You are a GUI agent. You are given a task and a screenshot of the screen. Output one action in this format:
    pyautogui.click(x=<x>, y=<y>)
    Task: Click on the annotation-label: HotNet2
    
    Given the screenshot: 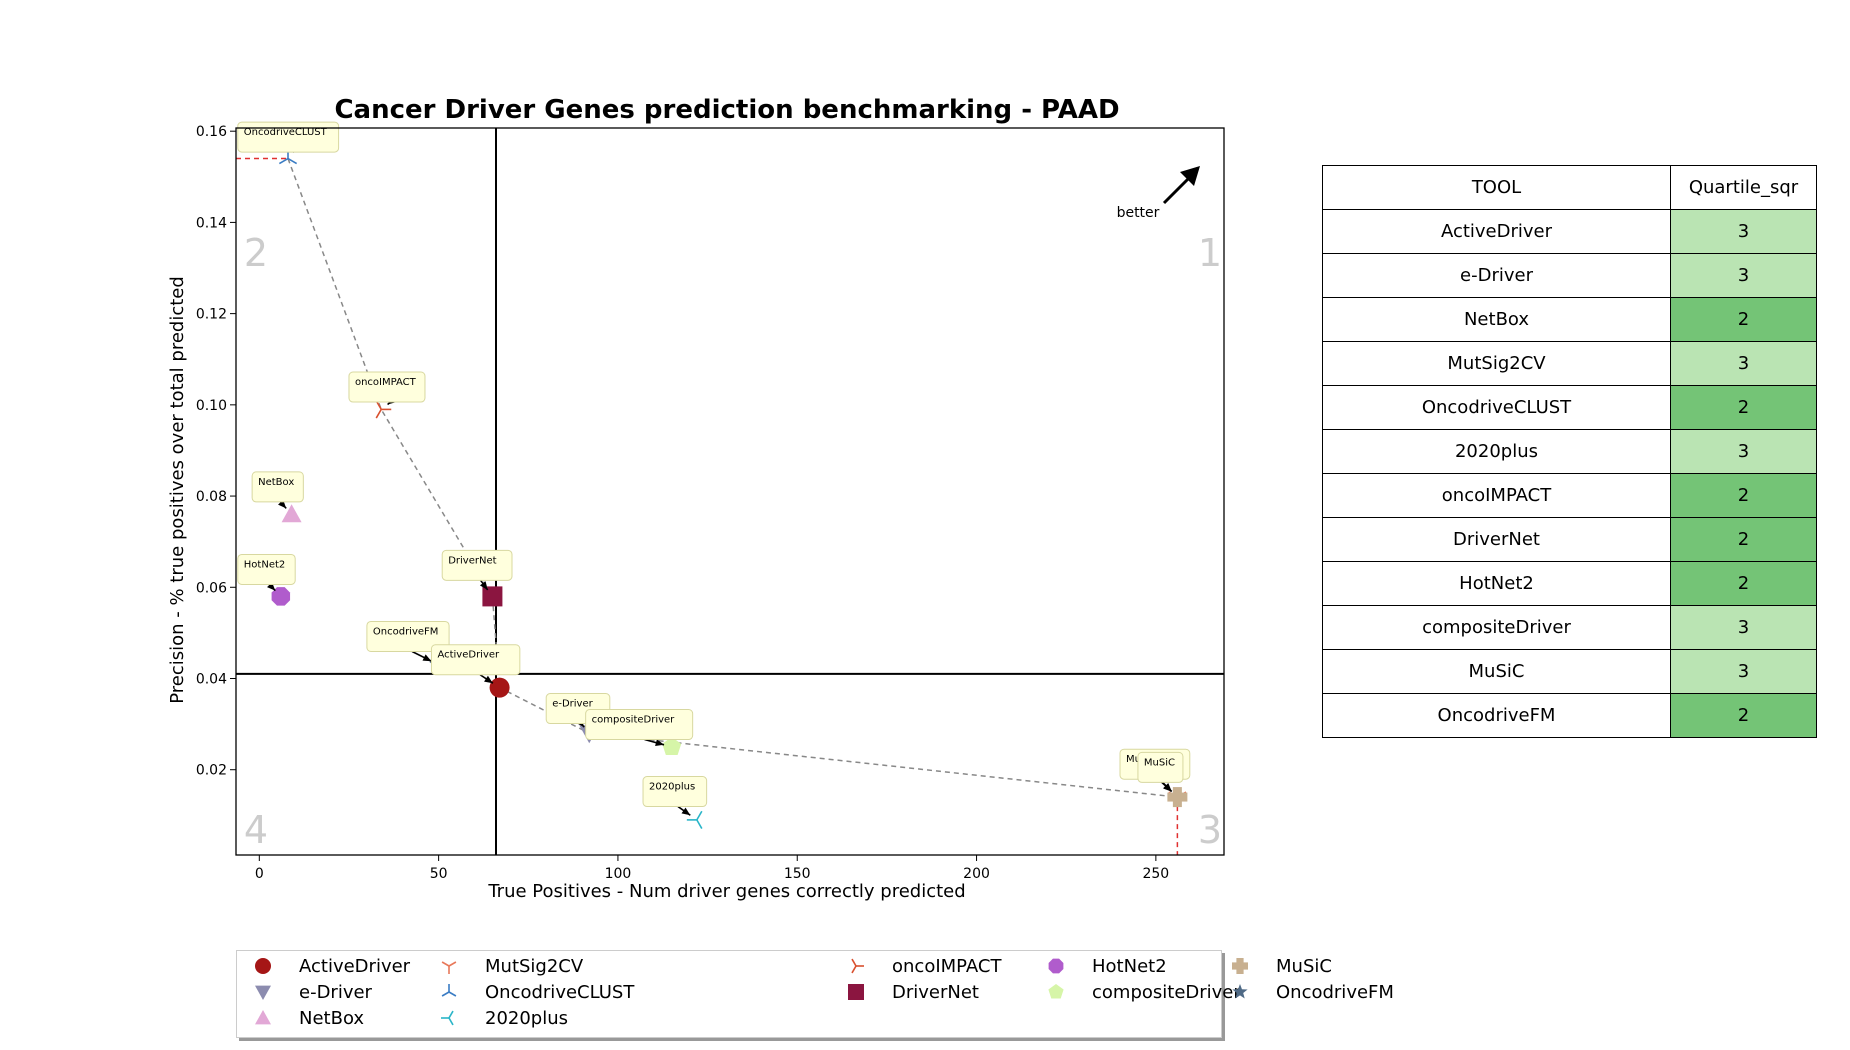 What is the action you would take?
    pyautogui.click(x=264, y=564)
    